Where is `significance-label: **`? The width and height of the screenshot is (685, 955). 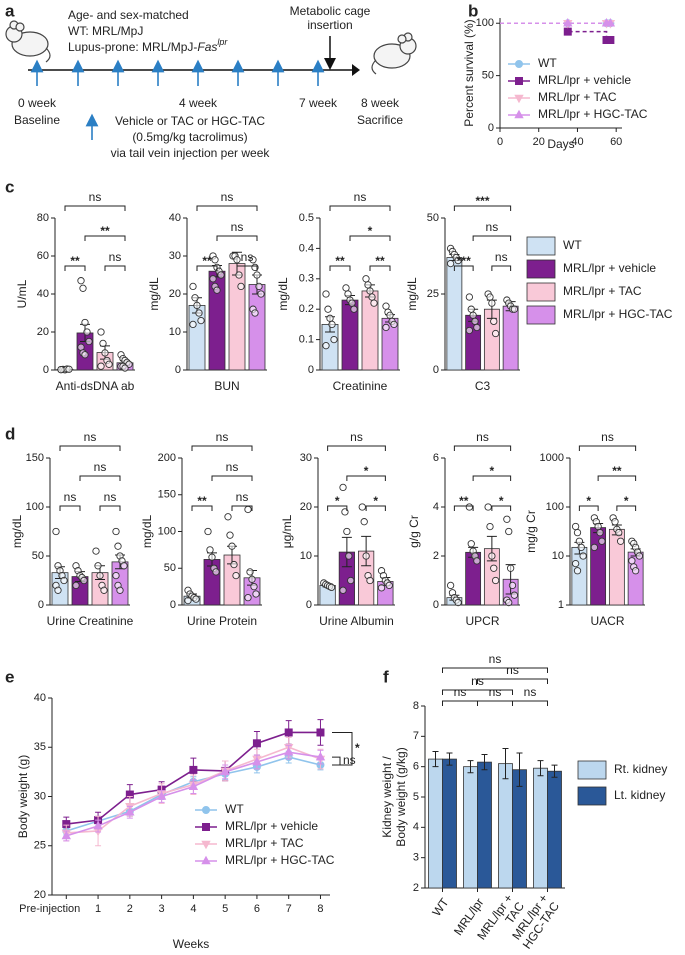
significance-label: ** is located at coordinates (617, 471).